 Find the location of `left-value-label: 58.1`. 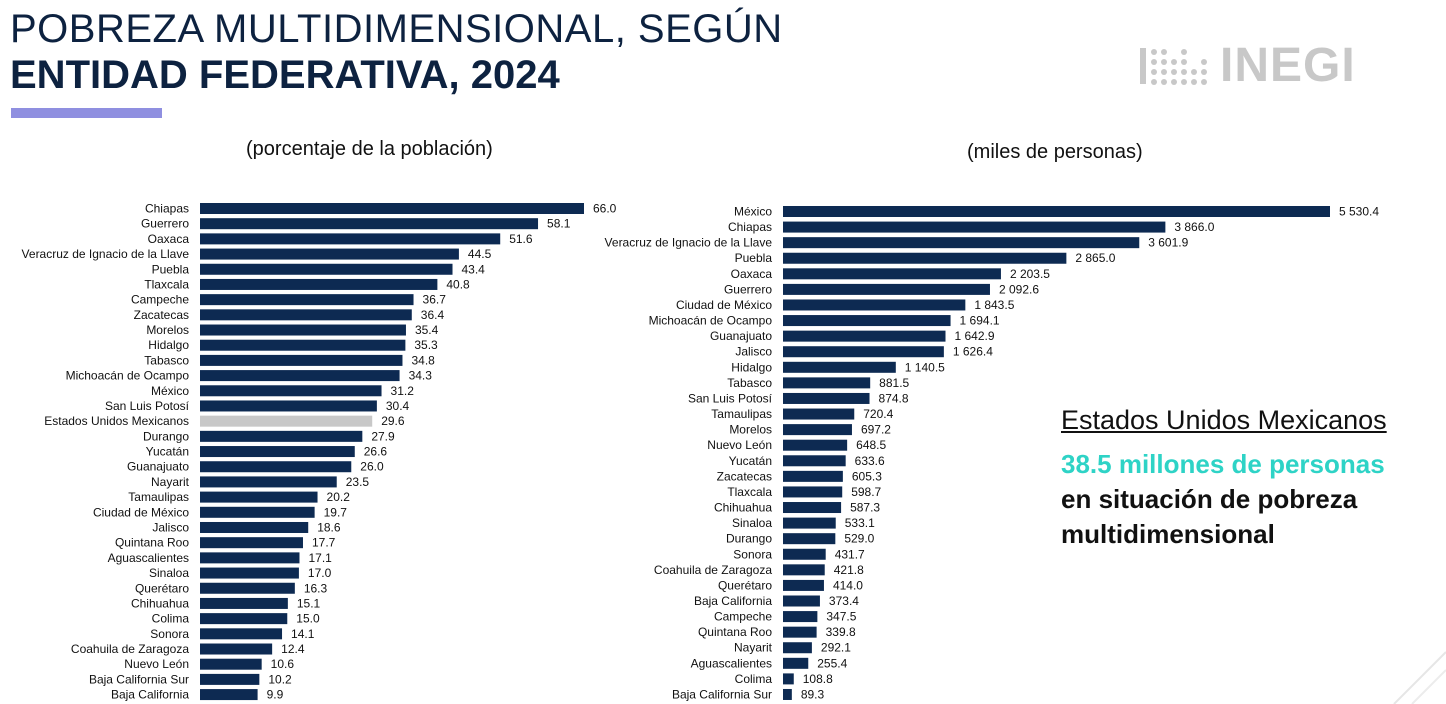

left-value-label: 58.1 is located at coordinates (559, 224).